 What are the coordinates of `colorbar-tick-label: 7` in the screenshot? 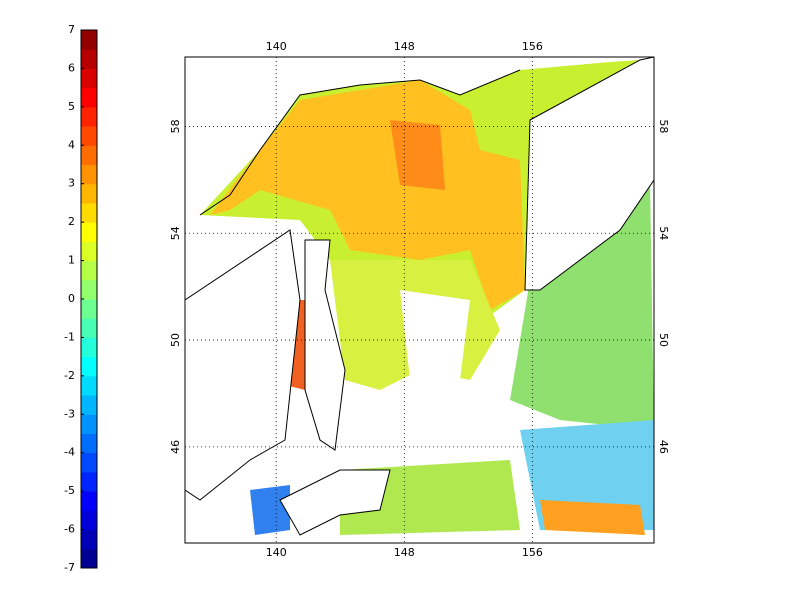 It's located at (71, 29).